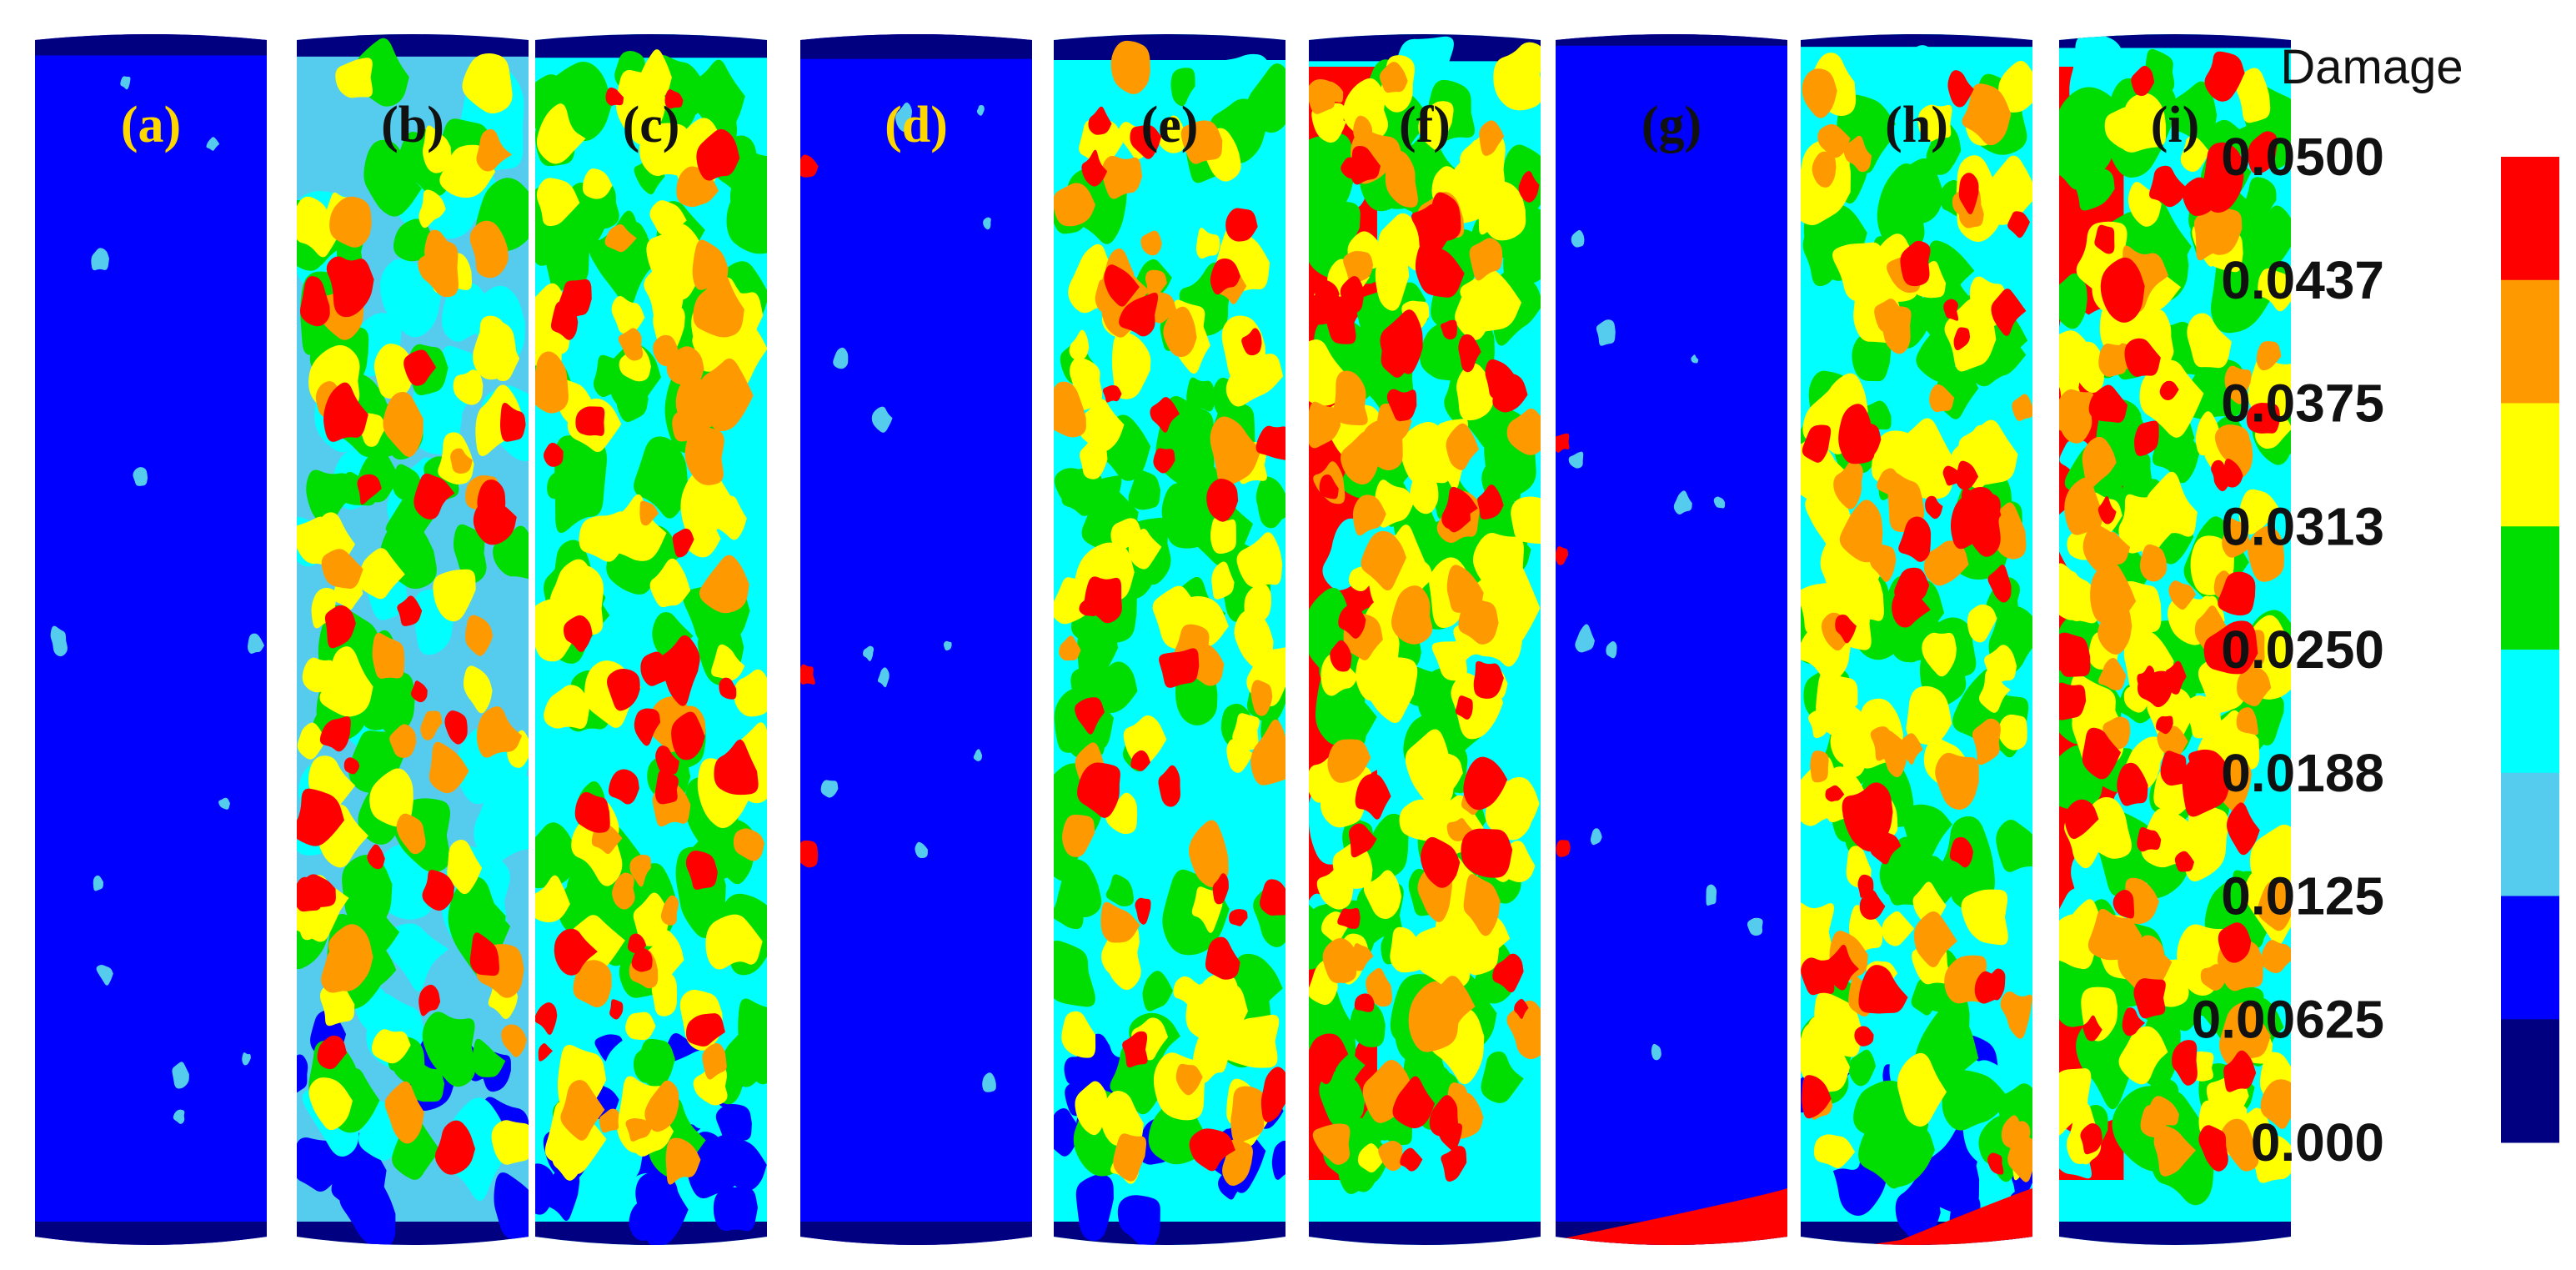 The image size is (2576, 1270). I want to click on specimen-panel-h: (h), so click(1916, 639).